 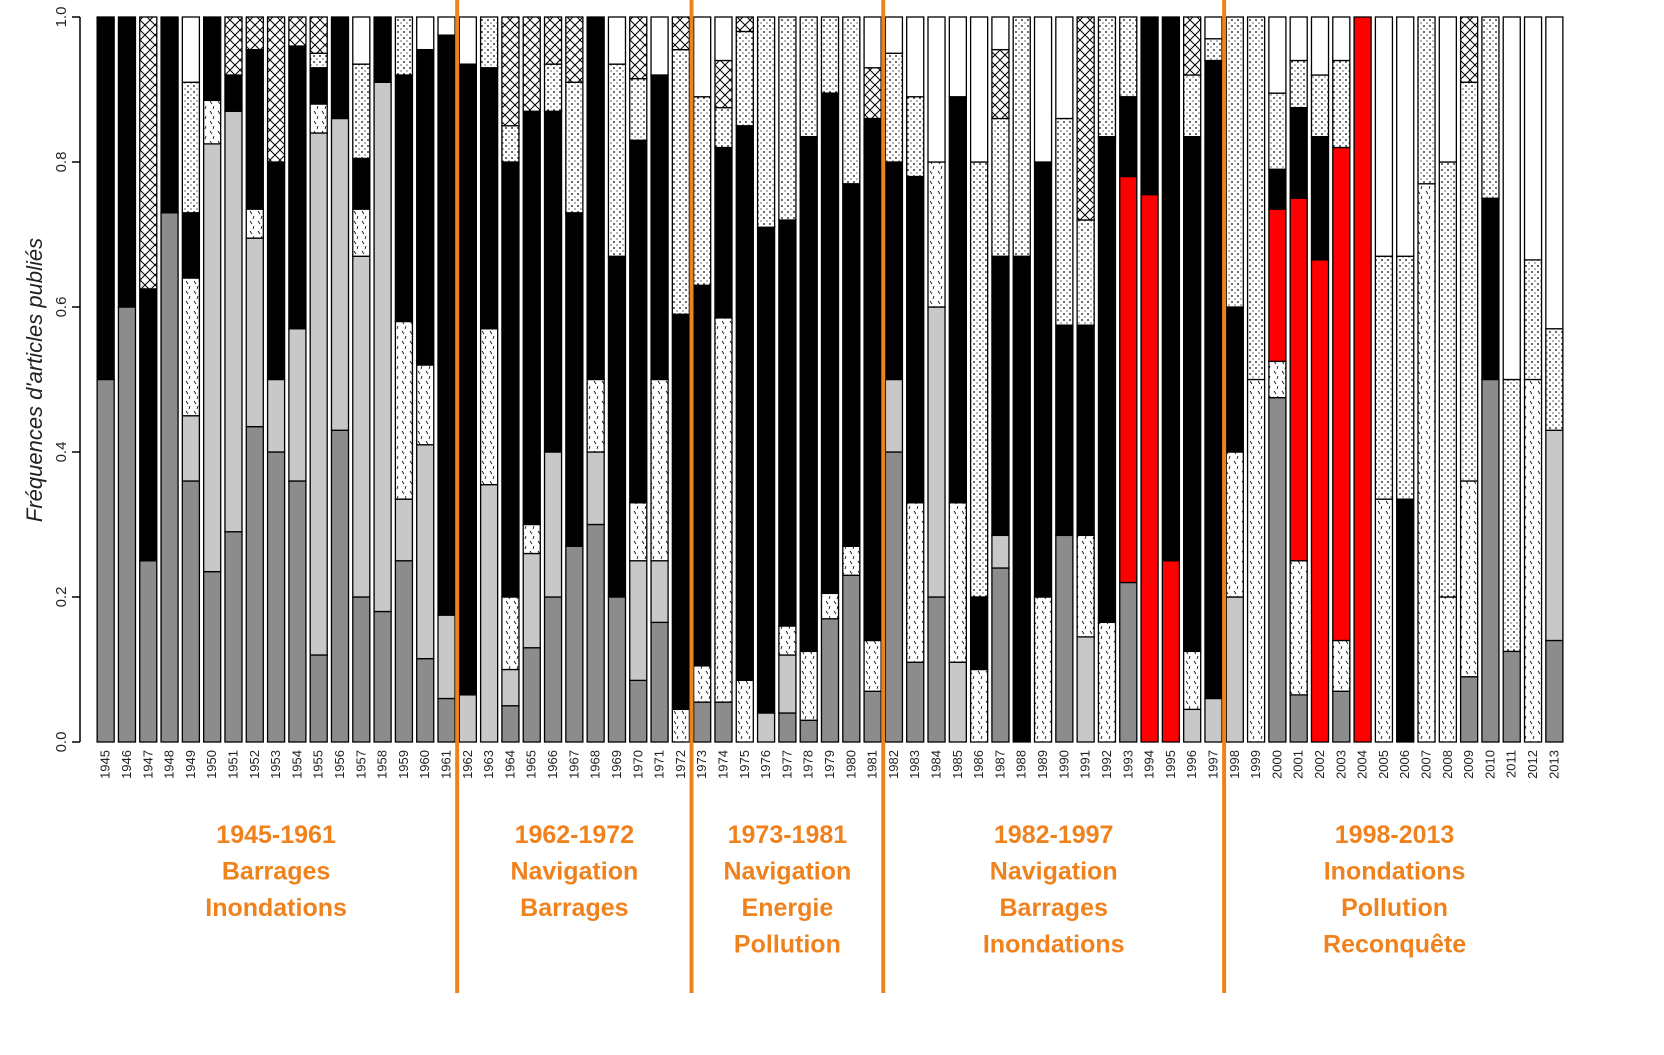 I want to click on y-axis-label: Fréquences d'articles publiés, so click(x=34, y=380).